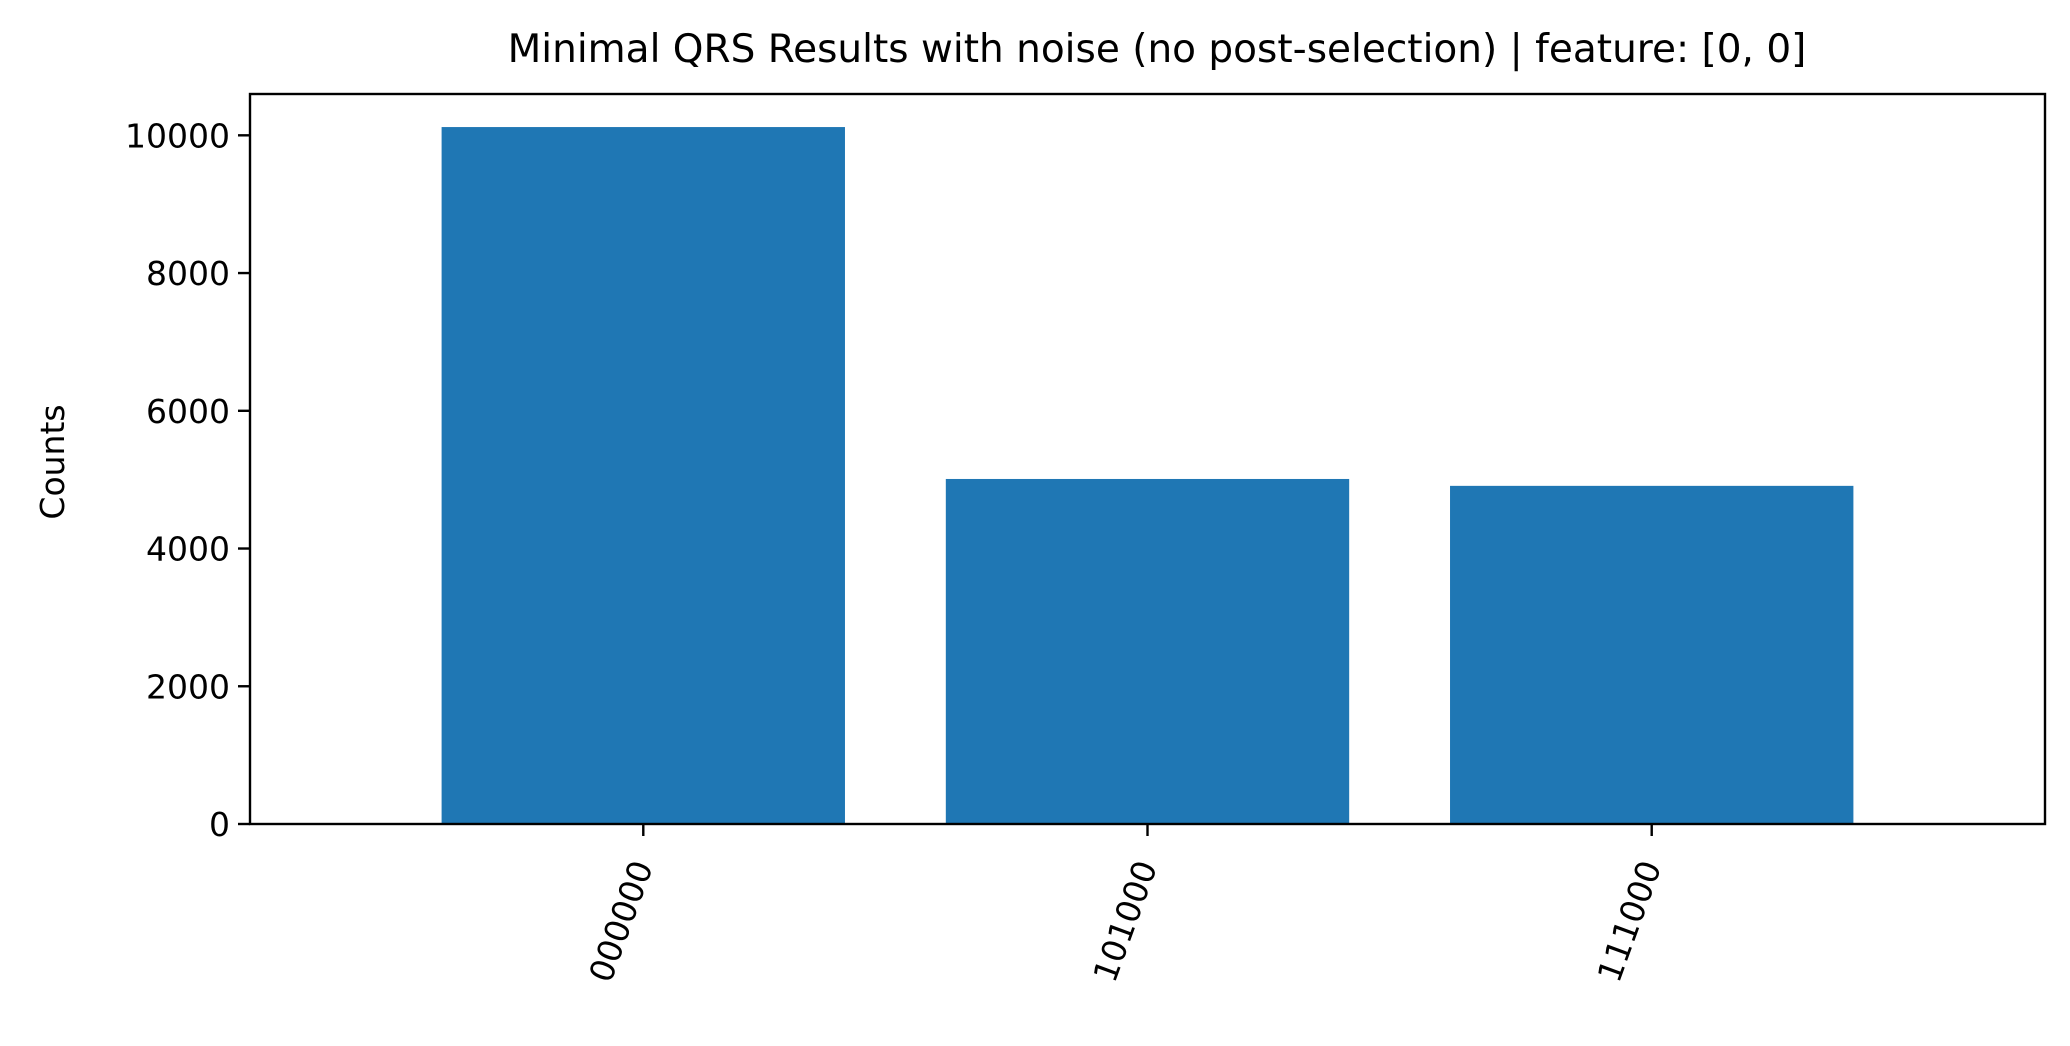  Describe the element at coordinates (188, 549) in the screenshot. I see `y-tick-label: 4000` at that location.